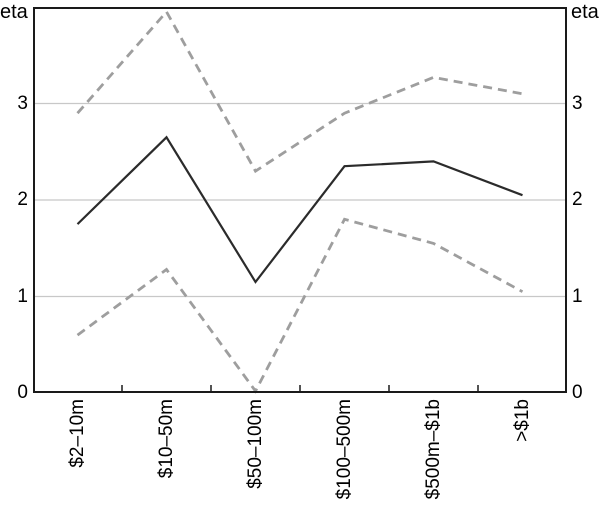 The width and height of the screenshot is (600, 507). What do you see at coordinates (255, 444) in the screenshot?
I see `x-tick-label-2: $50–100m` at bounding box center [255, 444].